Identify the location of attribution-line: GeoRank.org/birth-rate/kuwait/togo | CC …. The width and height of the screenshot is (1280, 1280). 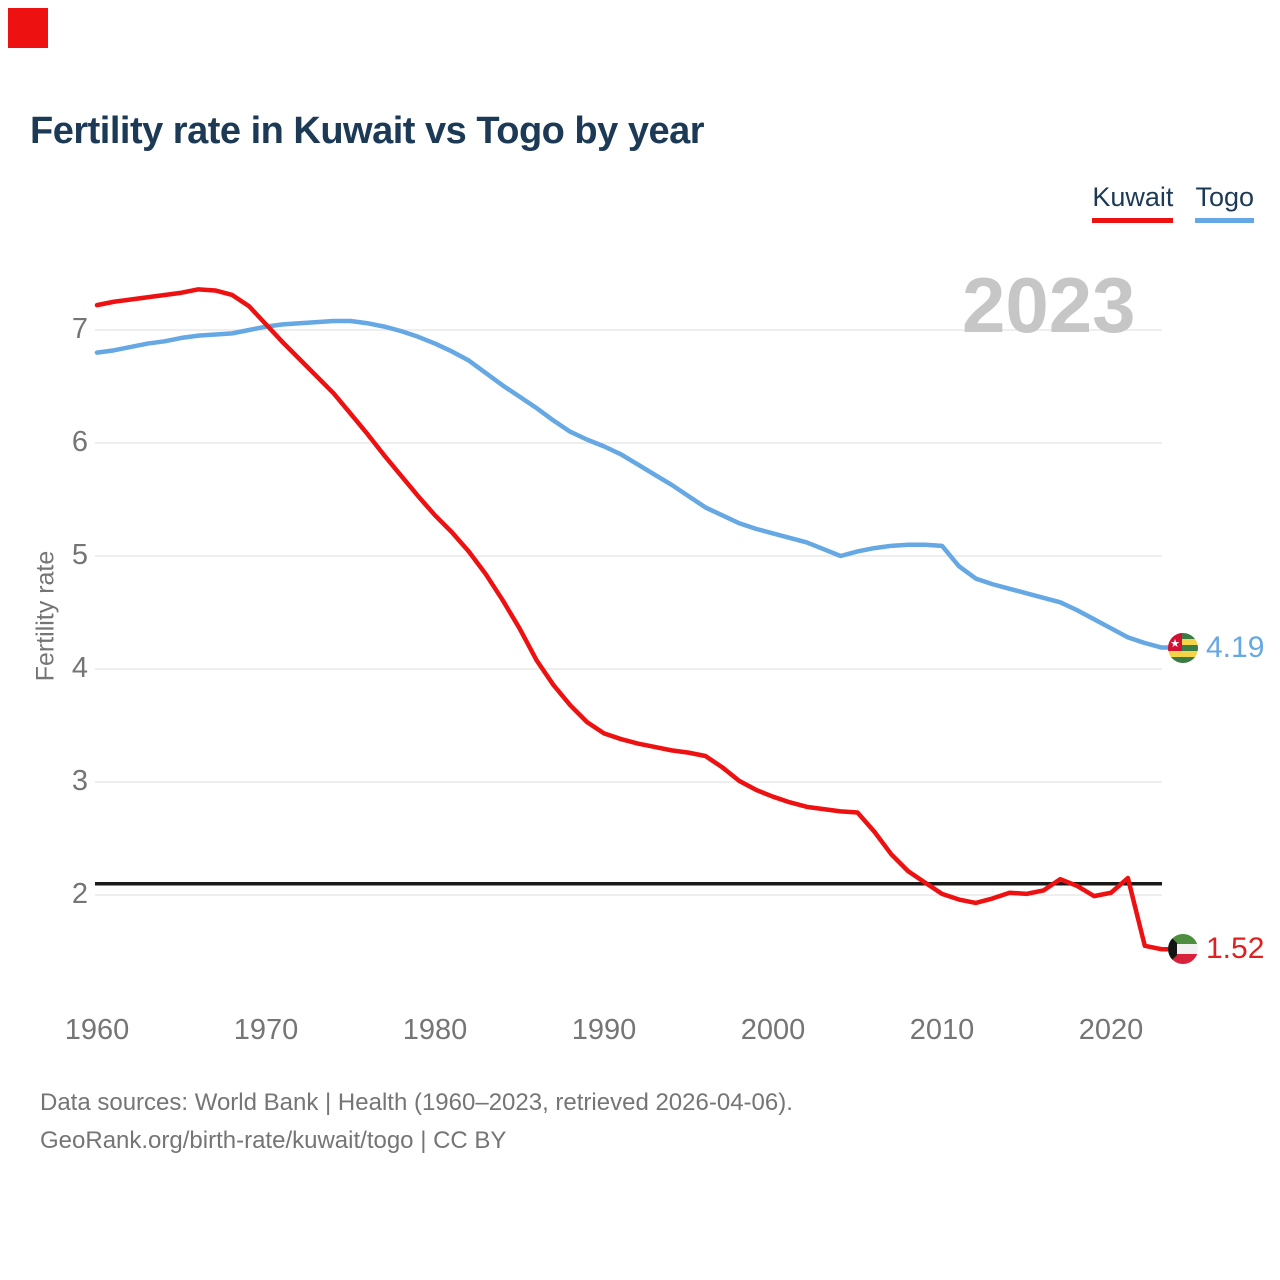
(273, 1140).